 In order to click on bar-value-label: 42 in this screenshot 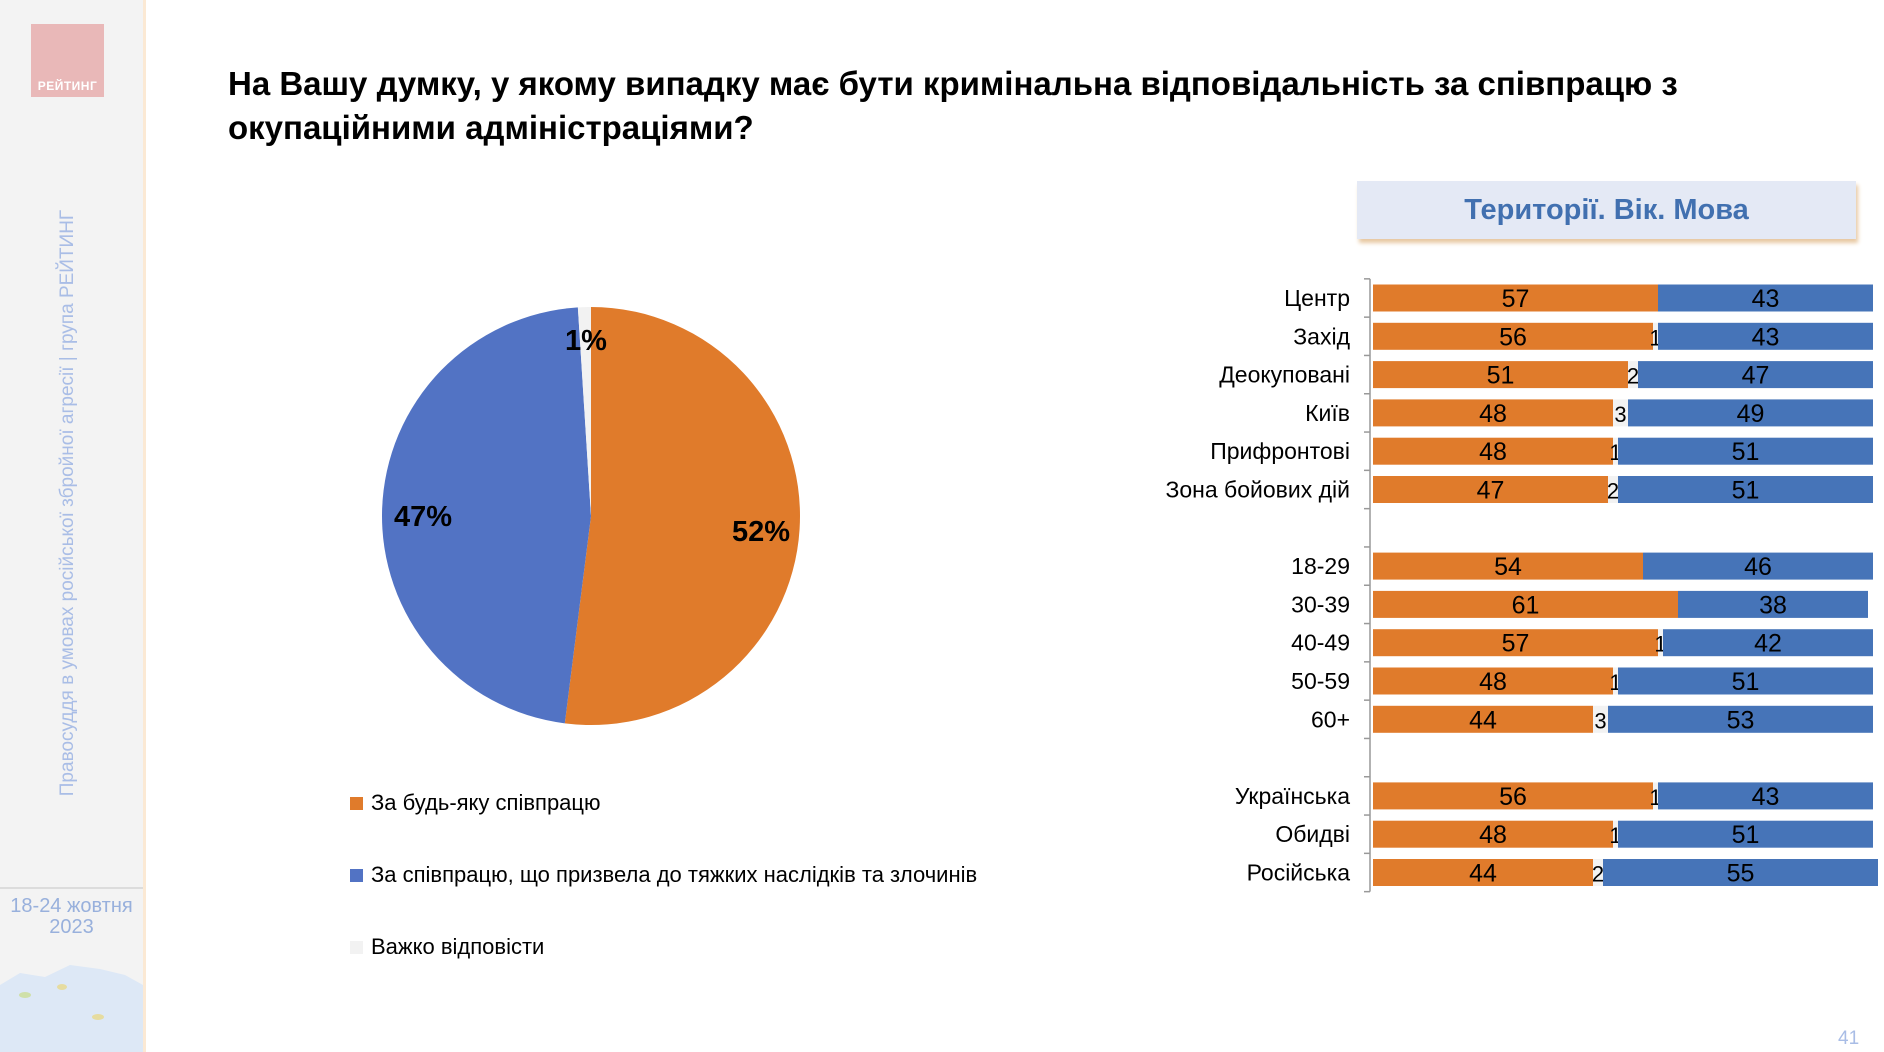, I will do `click(1768, 644)`.